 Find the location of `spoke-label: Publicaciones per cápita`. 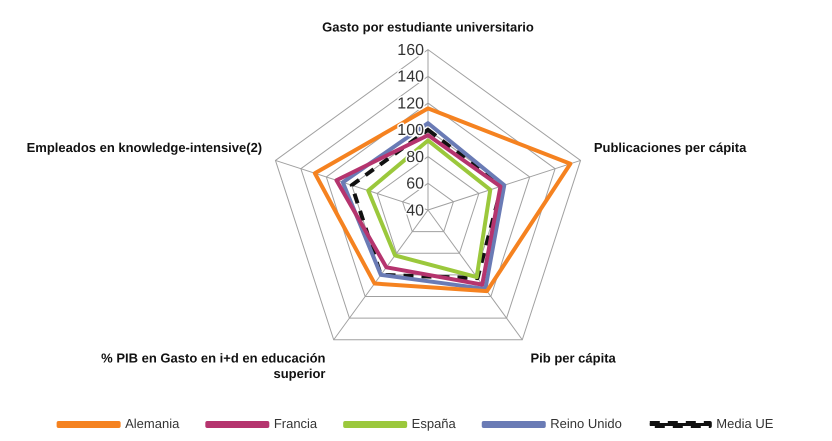

spoke-label: Publicaciones per cápita is located at coordinates (671, 147).